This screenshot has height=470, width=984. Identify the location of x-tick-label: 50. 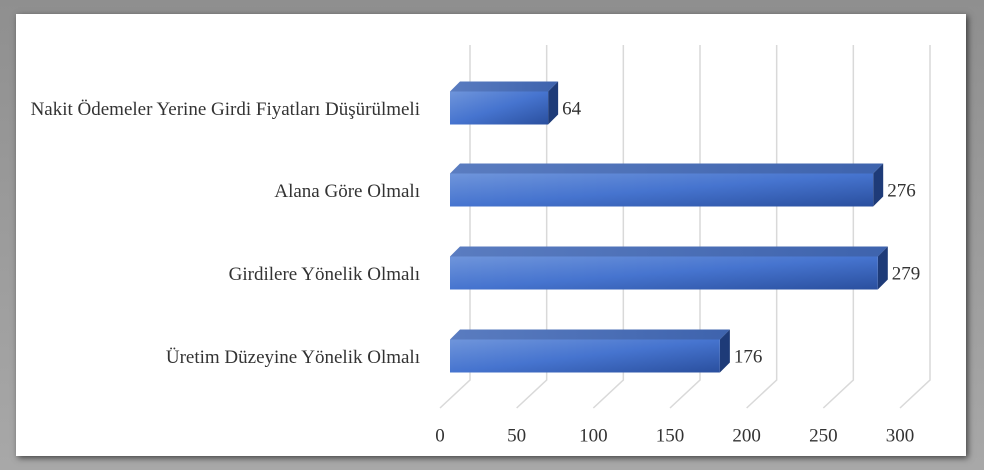
(516, 435).